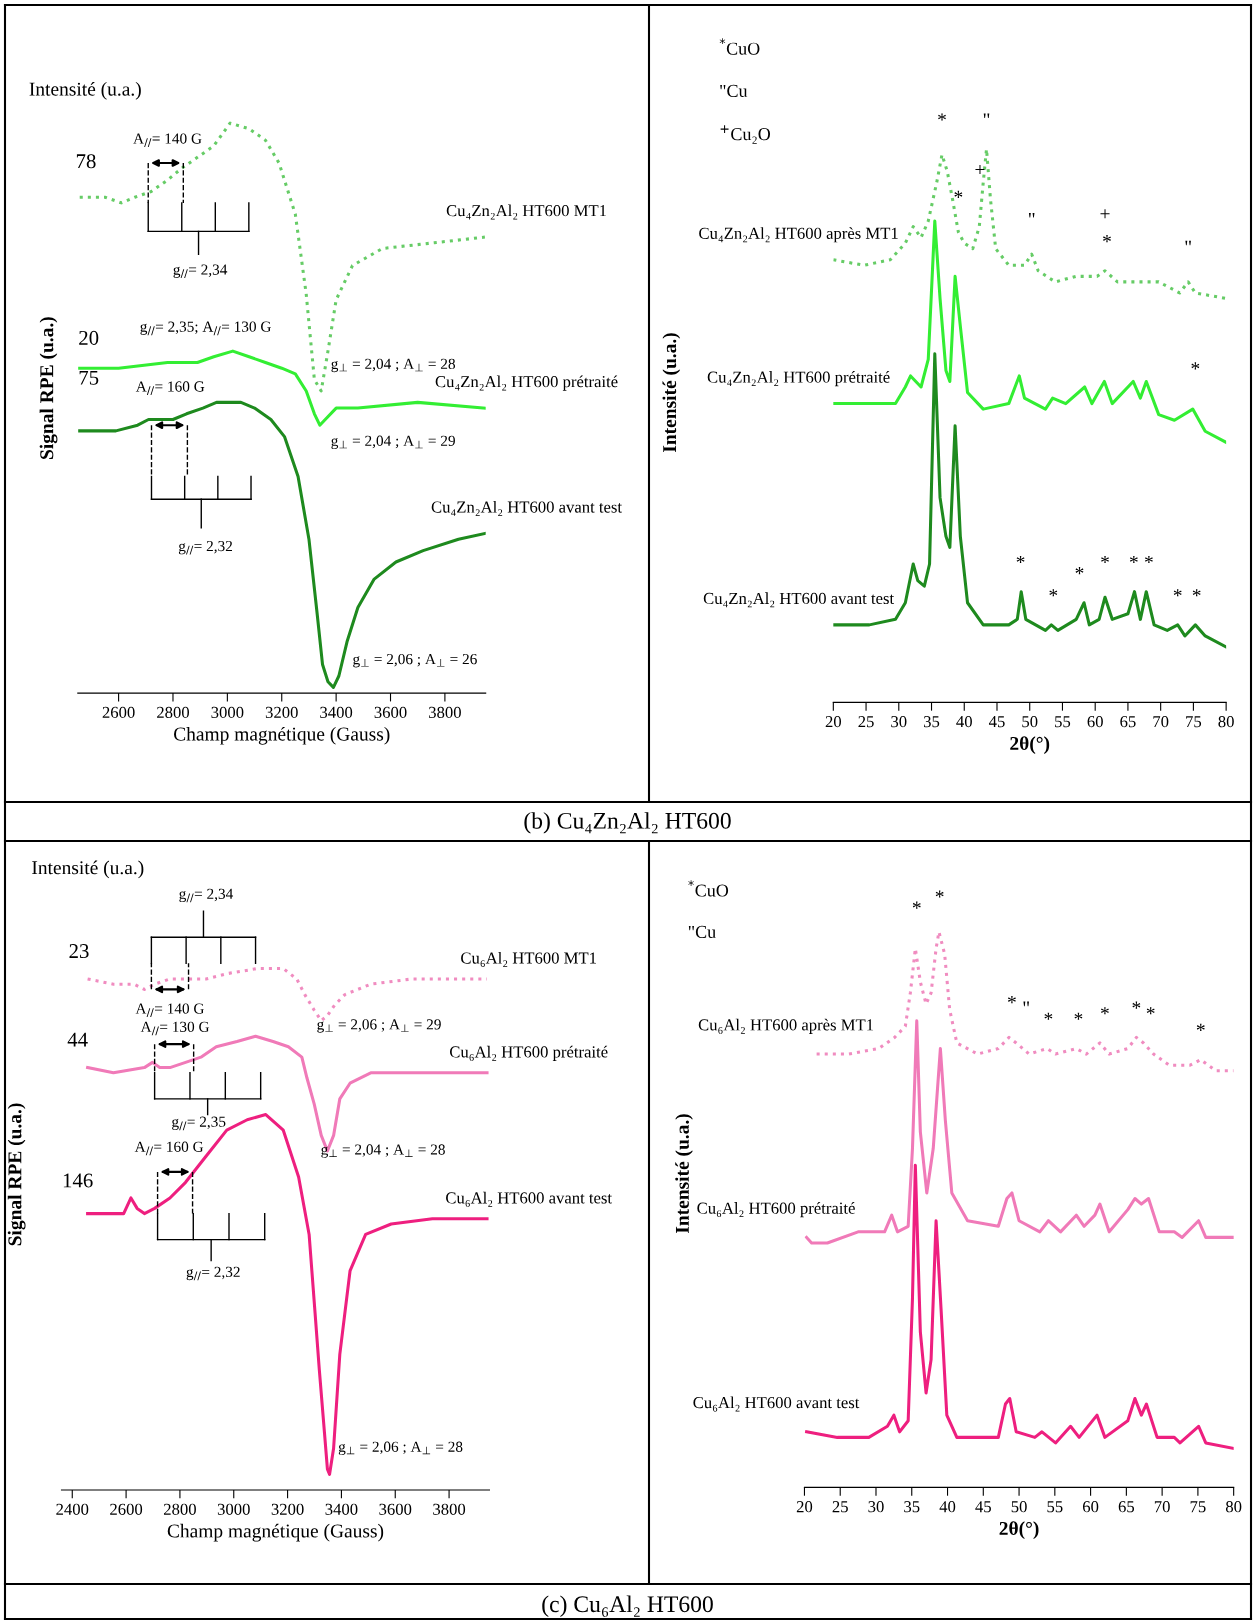  What do you see at coordinates (336, 712) in the screenshot?
I see `x-tick-label: 3400` at bounding box center [336, 712].